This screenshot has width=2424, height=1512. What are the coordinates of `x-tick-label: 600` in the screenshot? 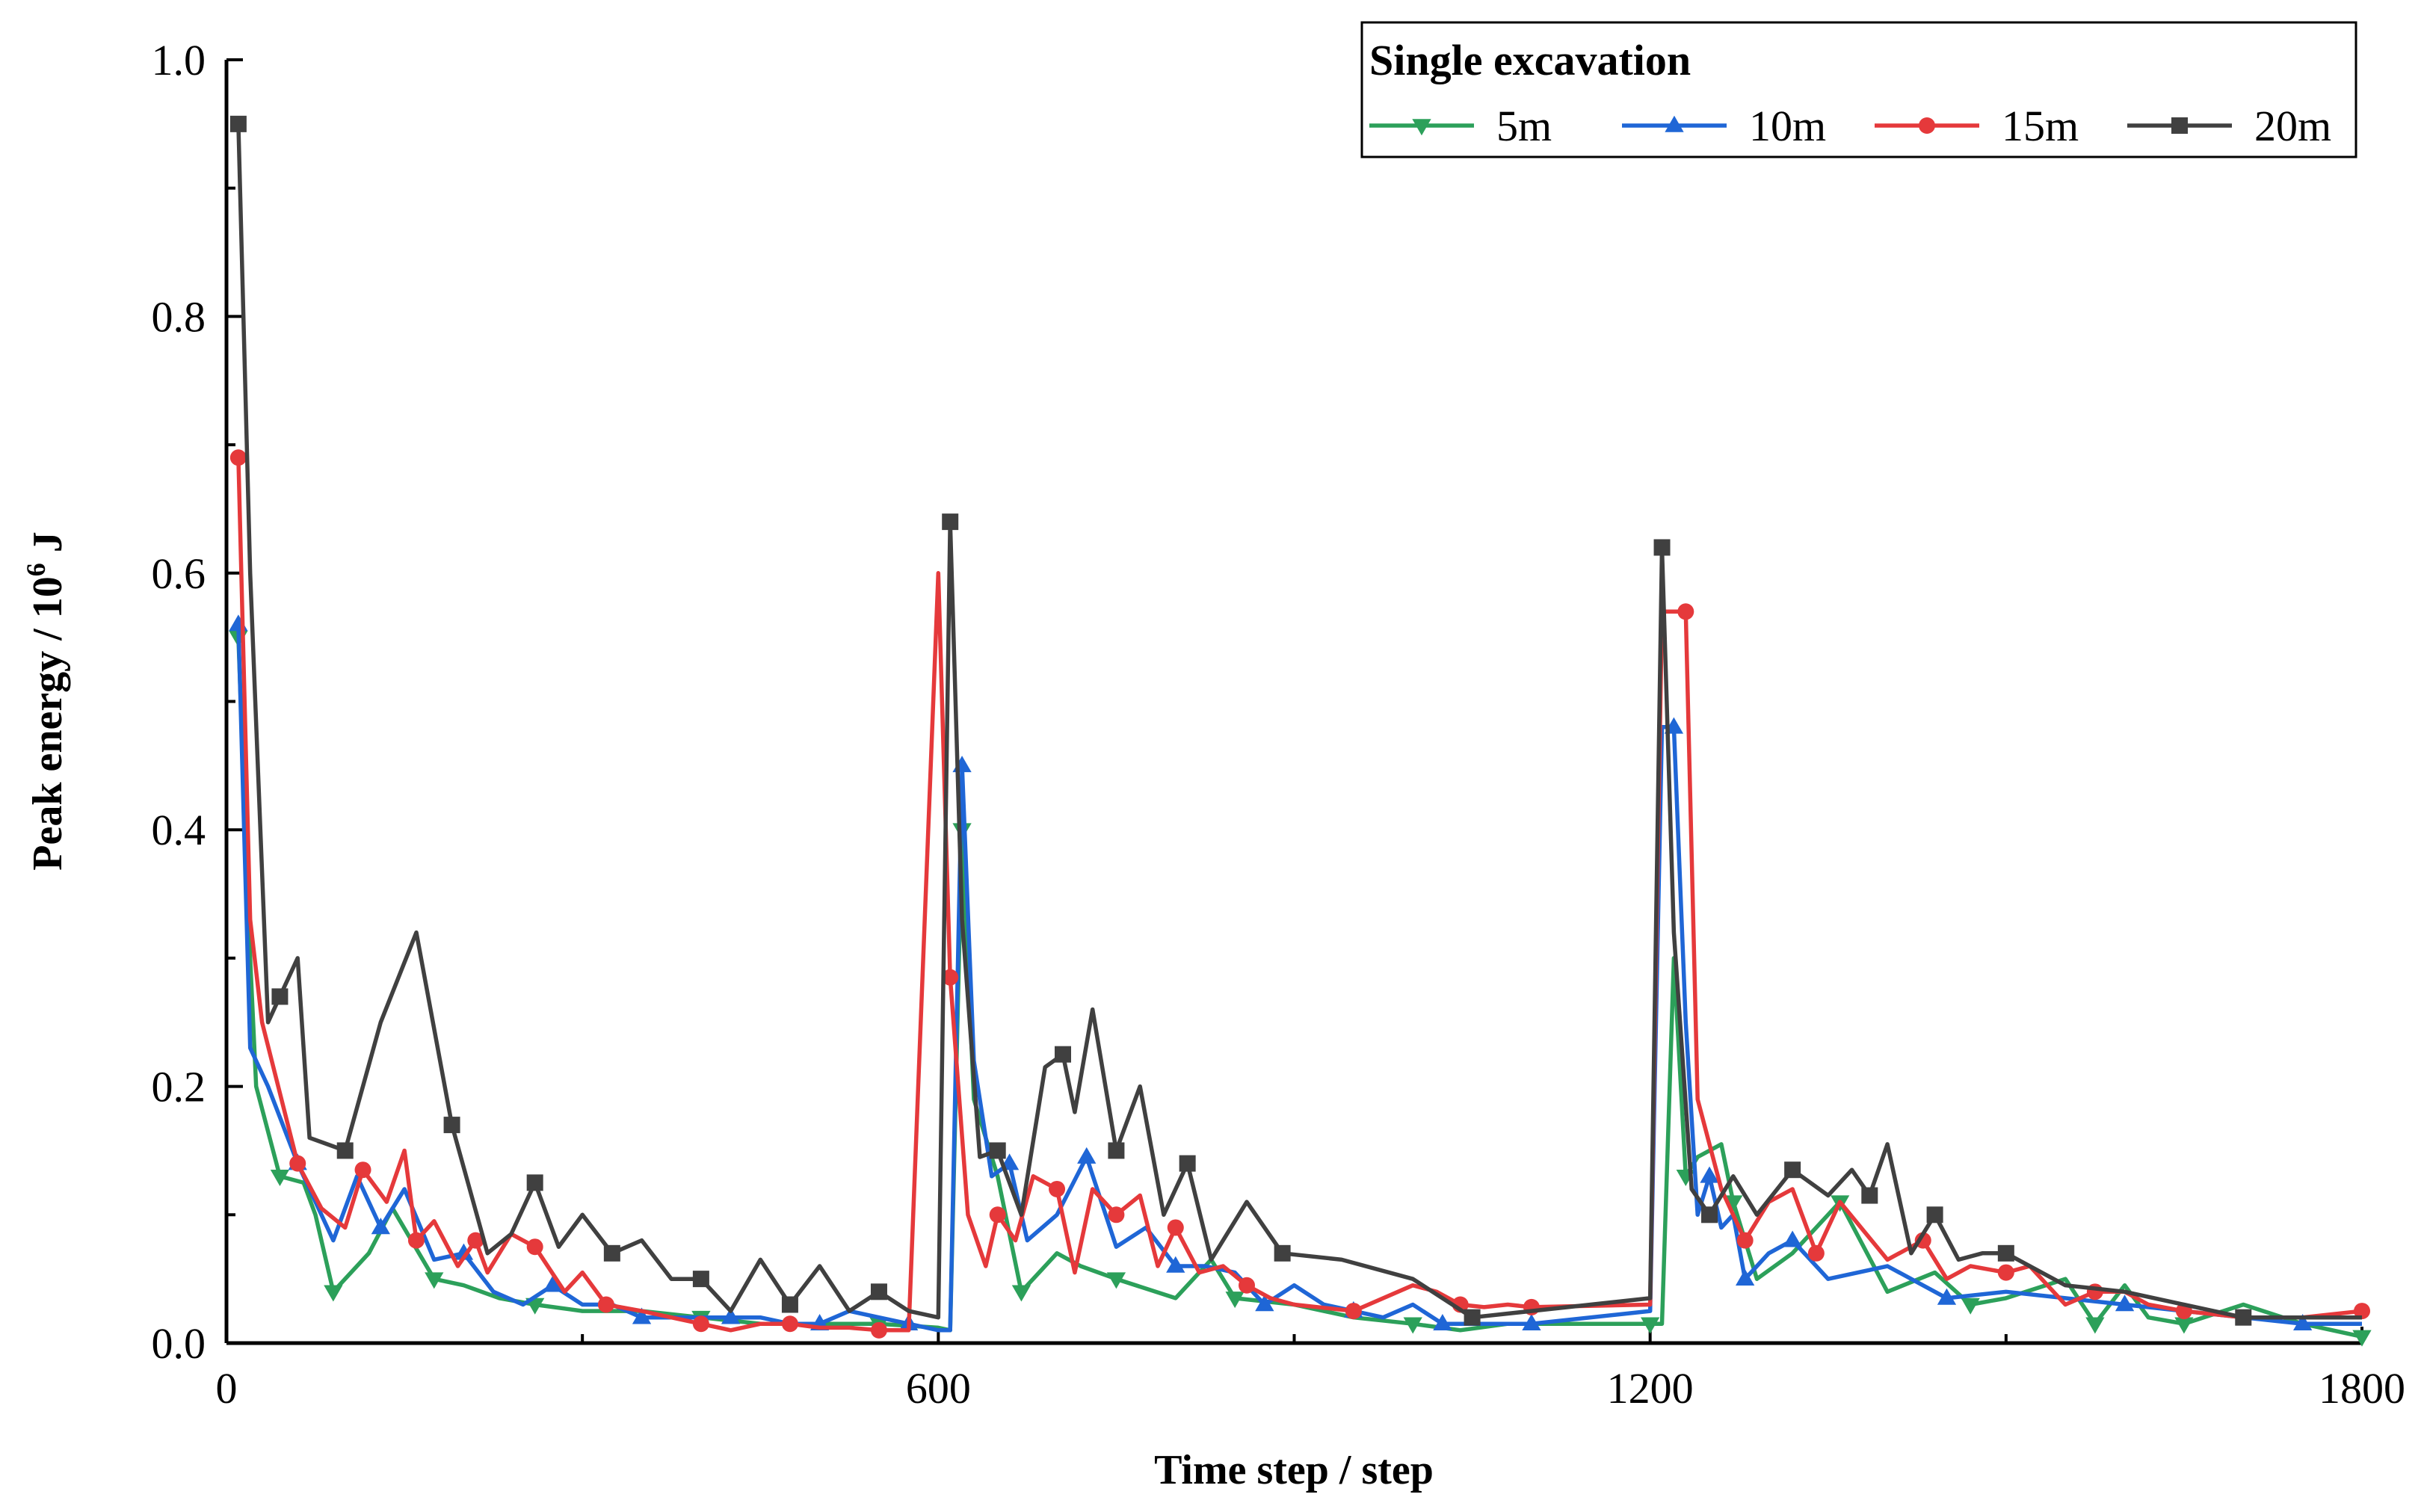 It's located at (938, 1388).